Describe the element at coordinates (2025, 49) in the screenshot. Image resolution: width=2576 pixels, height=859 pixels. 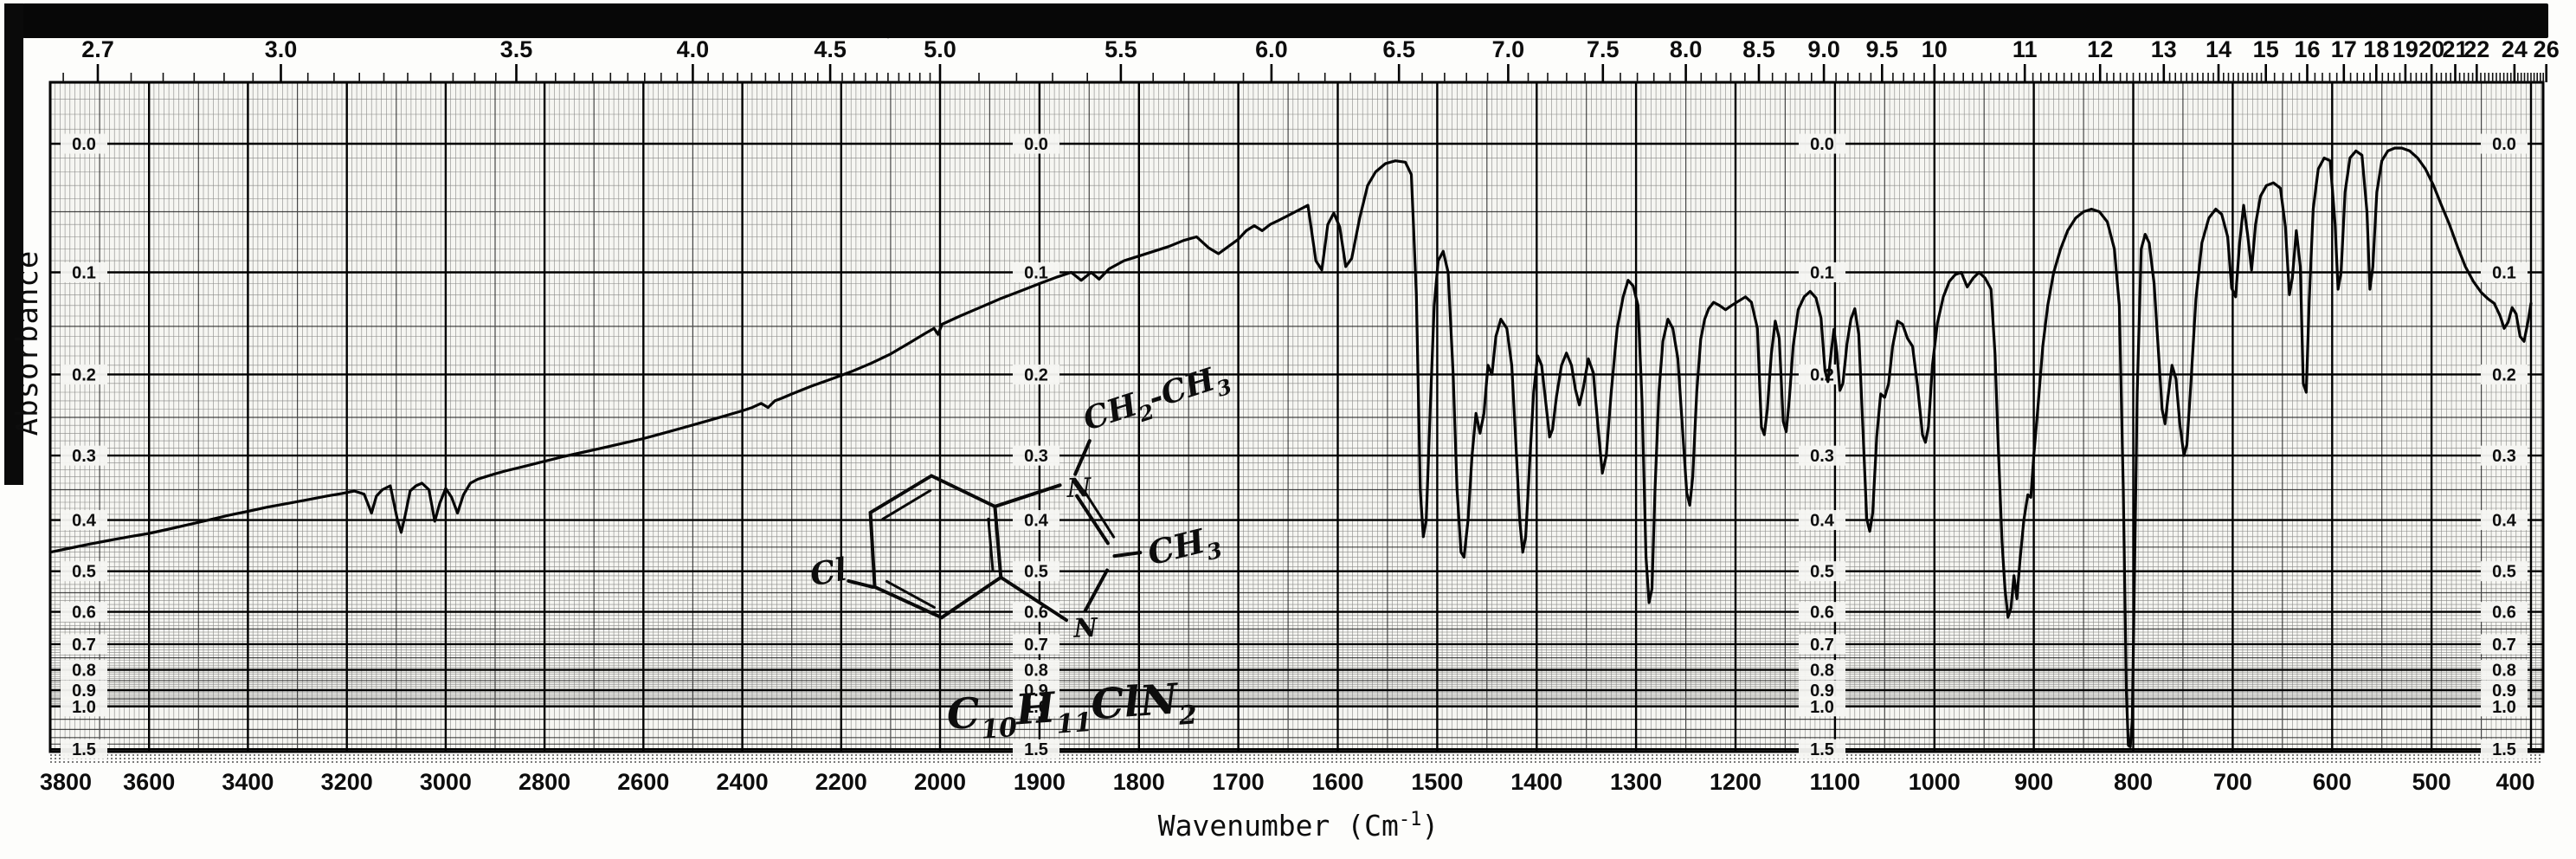
I see `top-axis-tick-label: 11` at that location.